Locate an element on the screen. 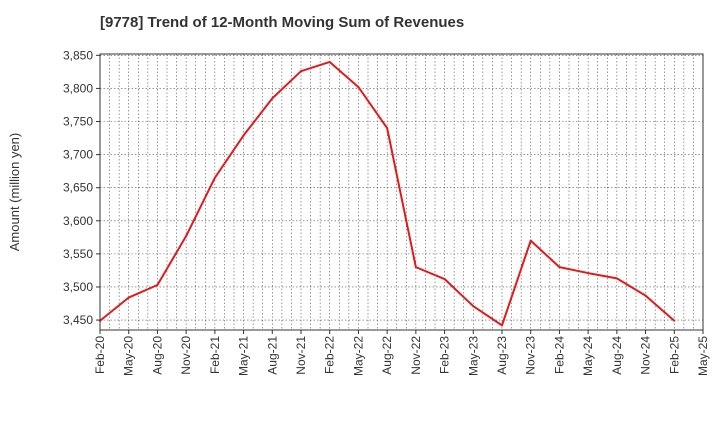 This screenshot has height=440, width=720. x-tick-label: Aug-21 is located at coordinates (272, 355).